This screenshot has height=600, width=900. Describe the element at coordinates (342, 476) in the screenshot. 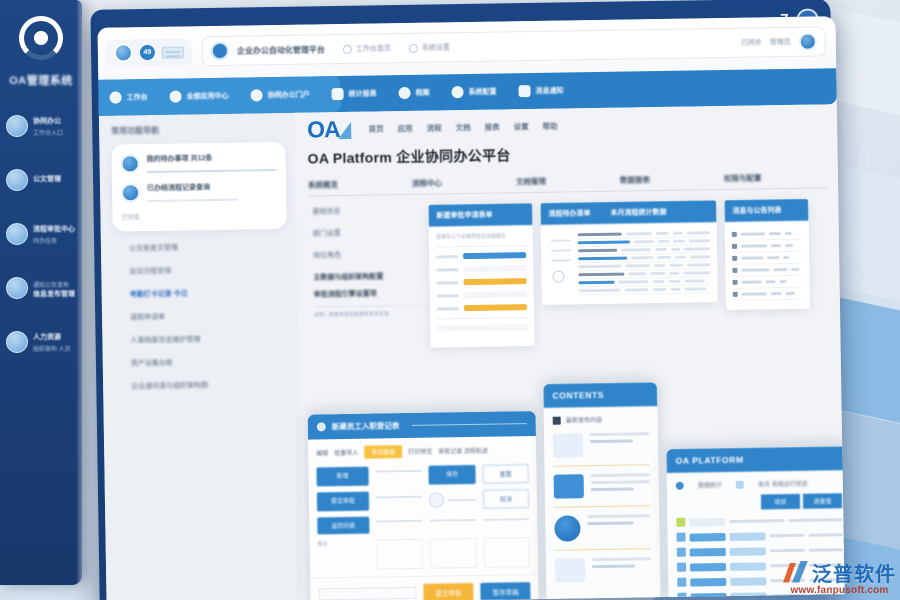

I see `dialog-button-add: 新增` at that location.